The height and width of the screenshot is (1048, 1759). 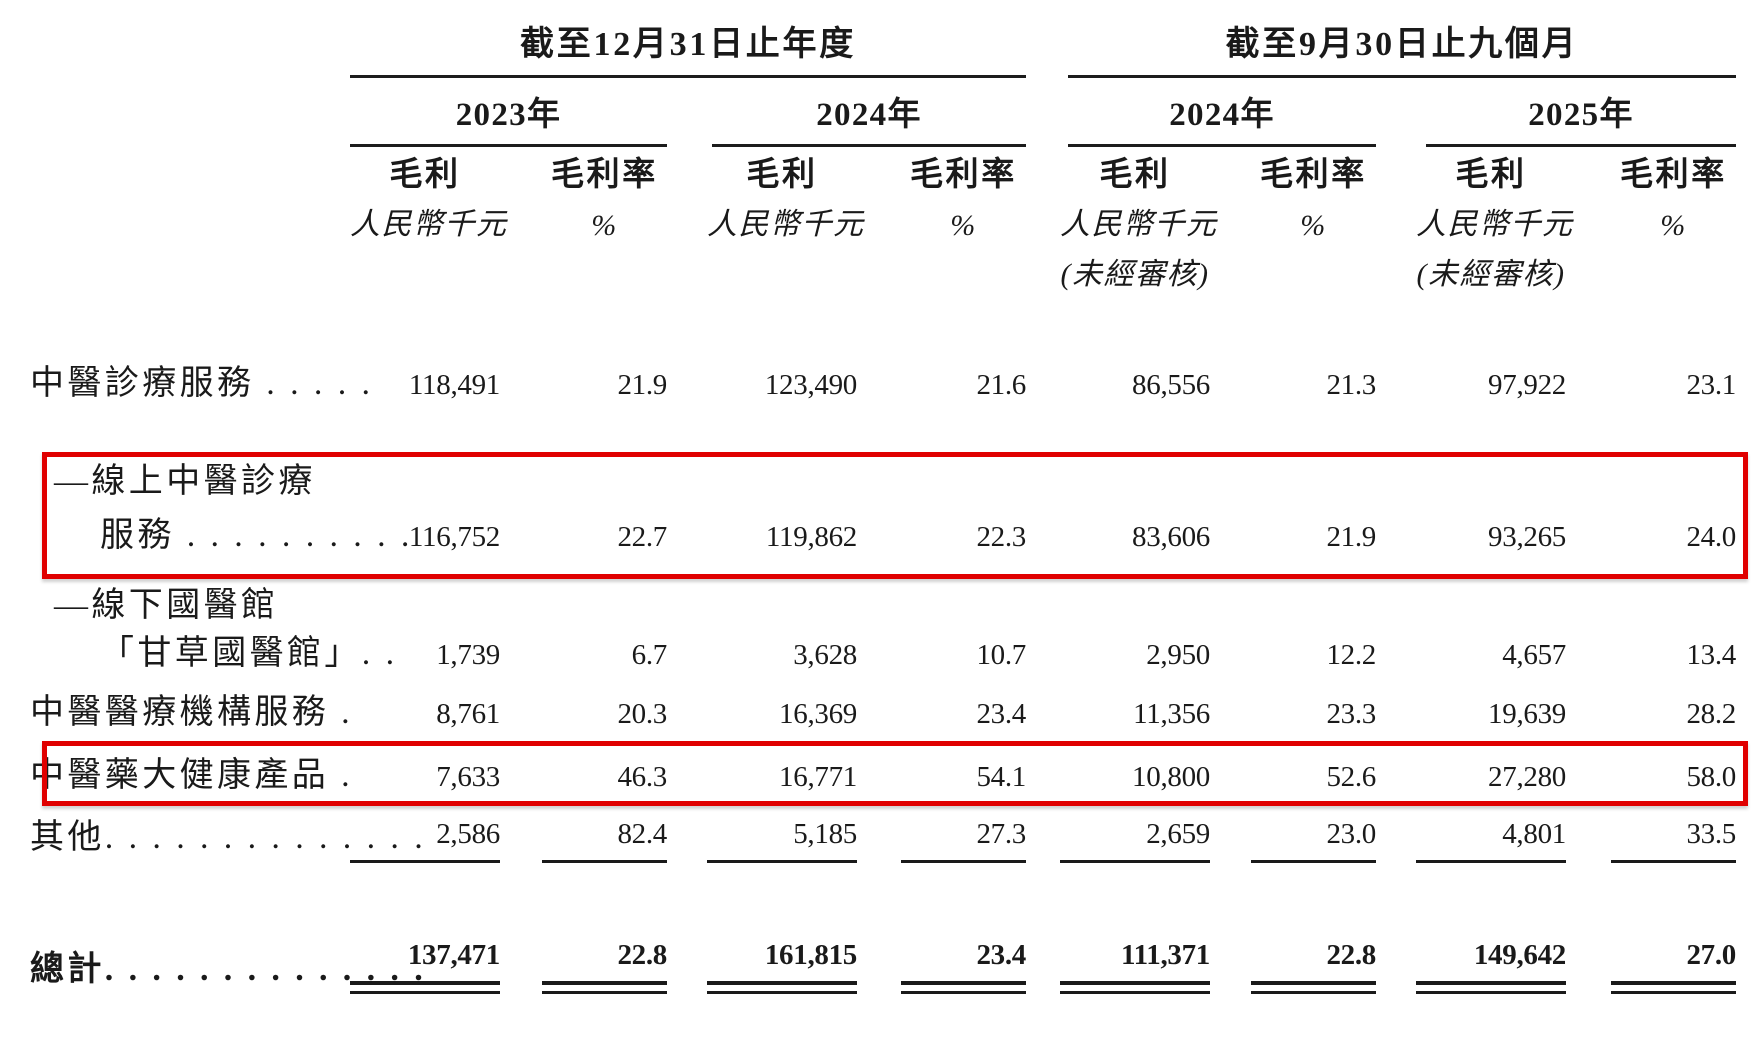 I want to click on value-cell: 58.0, so click(x=1711, y=777).